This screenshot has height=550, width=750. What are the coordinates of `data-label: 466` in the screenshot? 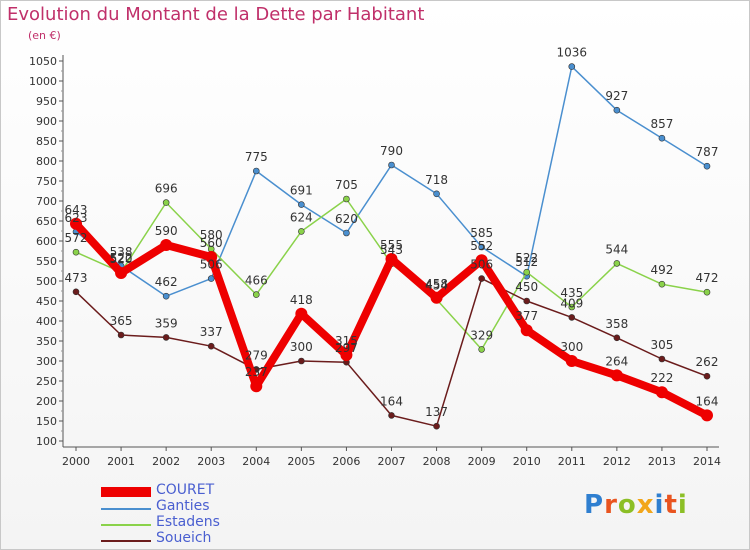 It's located at (256, 281).